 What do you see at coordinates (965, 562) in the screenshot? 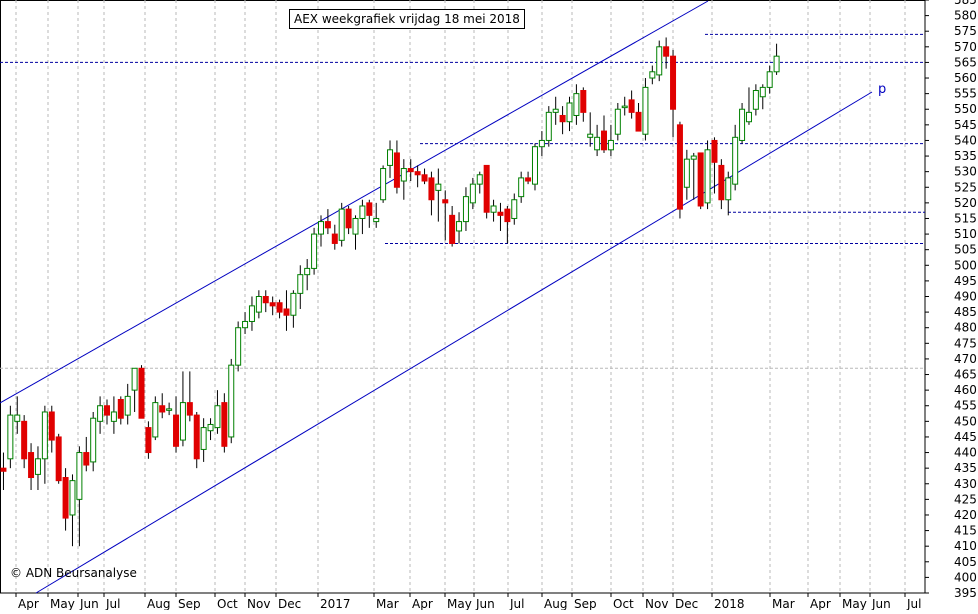
I see `y-tick-label: 405` at bounding box center [965, 562].